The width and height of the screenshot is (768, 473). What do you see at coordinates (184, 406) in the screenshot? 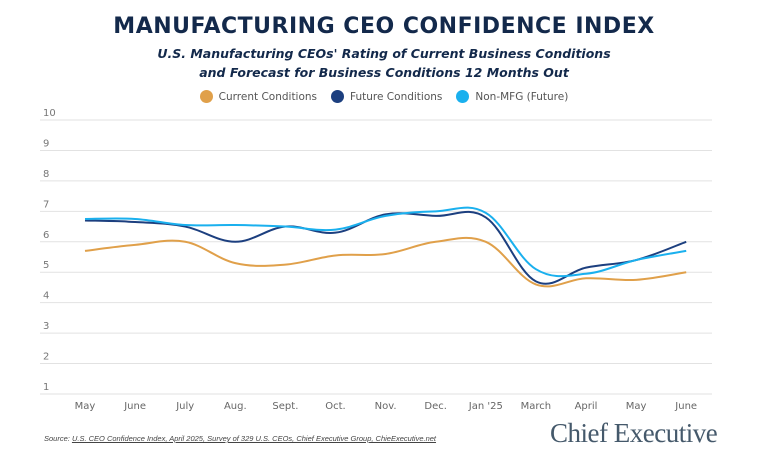
I see `x-tick-label: July` at bounding box center [184, 406].